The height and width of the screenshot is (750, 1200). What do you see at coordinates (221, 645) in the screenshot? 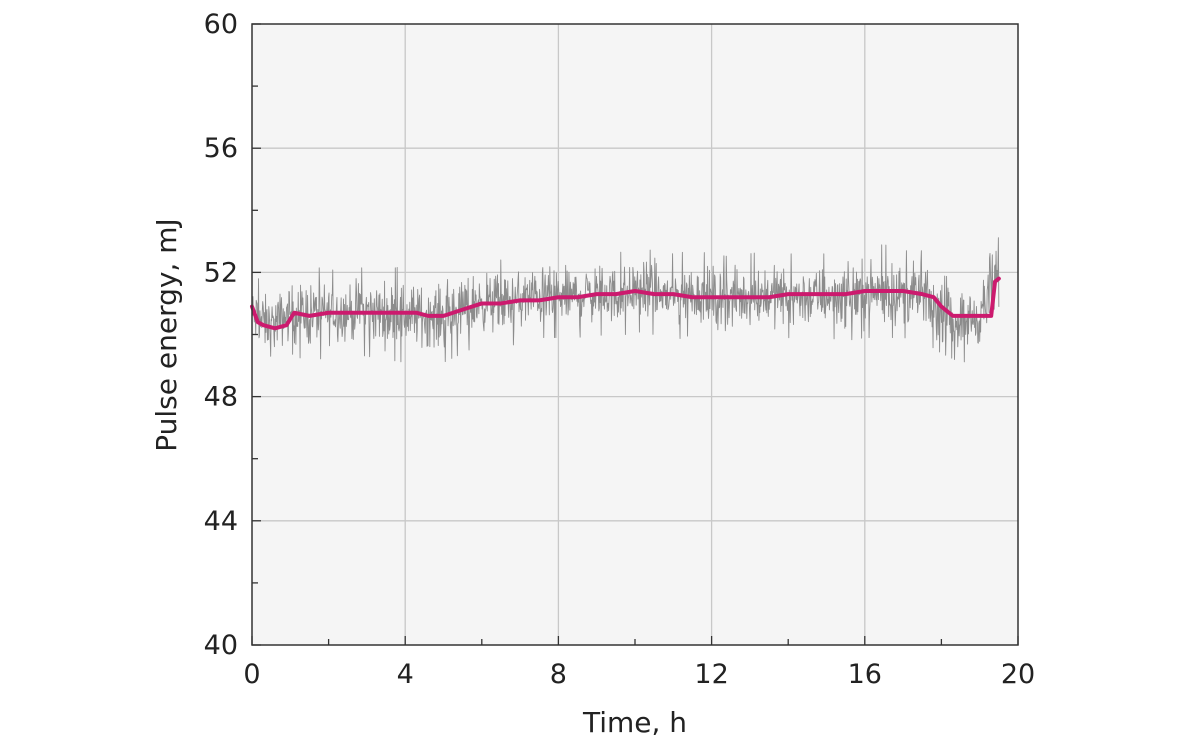
I see `y-tick-label: 40` at bounding box center [221, 645].